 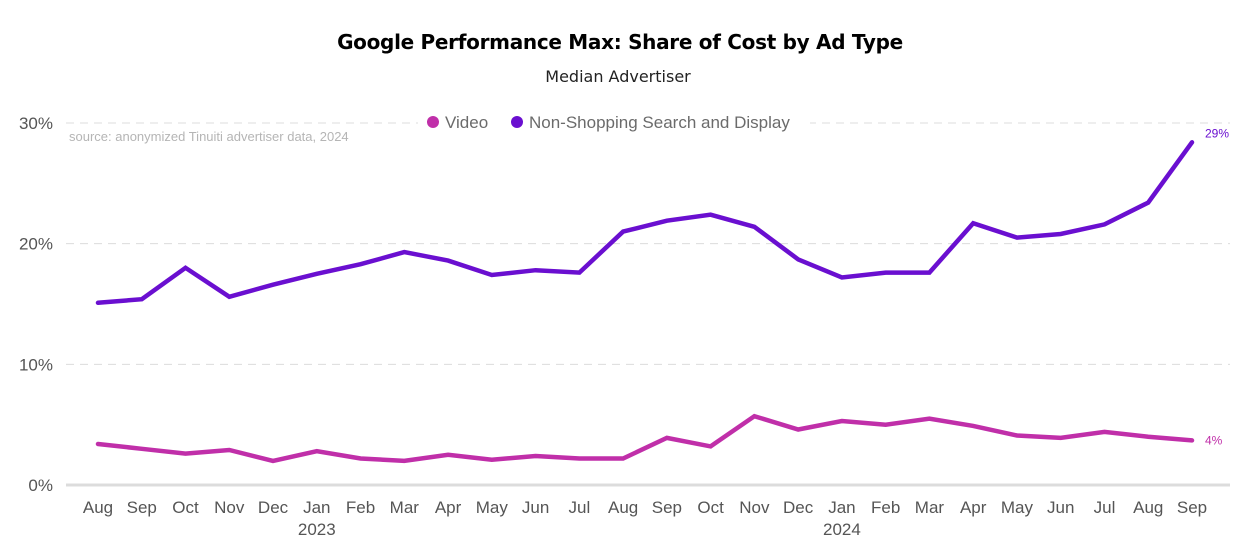 I want to click on end-labels: 4% 29%, so click(x=1217, y=286).